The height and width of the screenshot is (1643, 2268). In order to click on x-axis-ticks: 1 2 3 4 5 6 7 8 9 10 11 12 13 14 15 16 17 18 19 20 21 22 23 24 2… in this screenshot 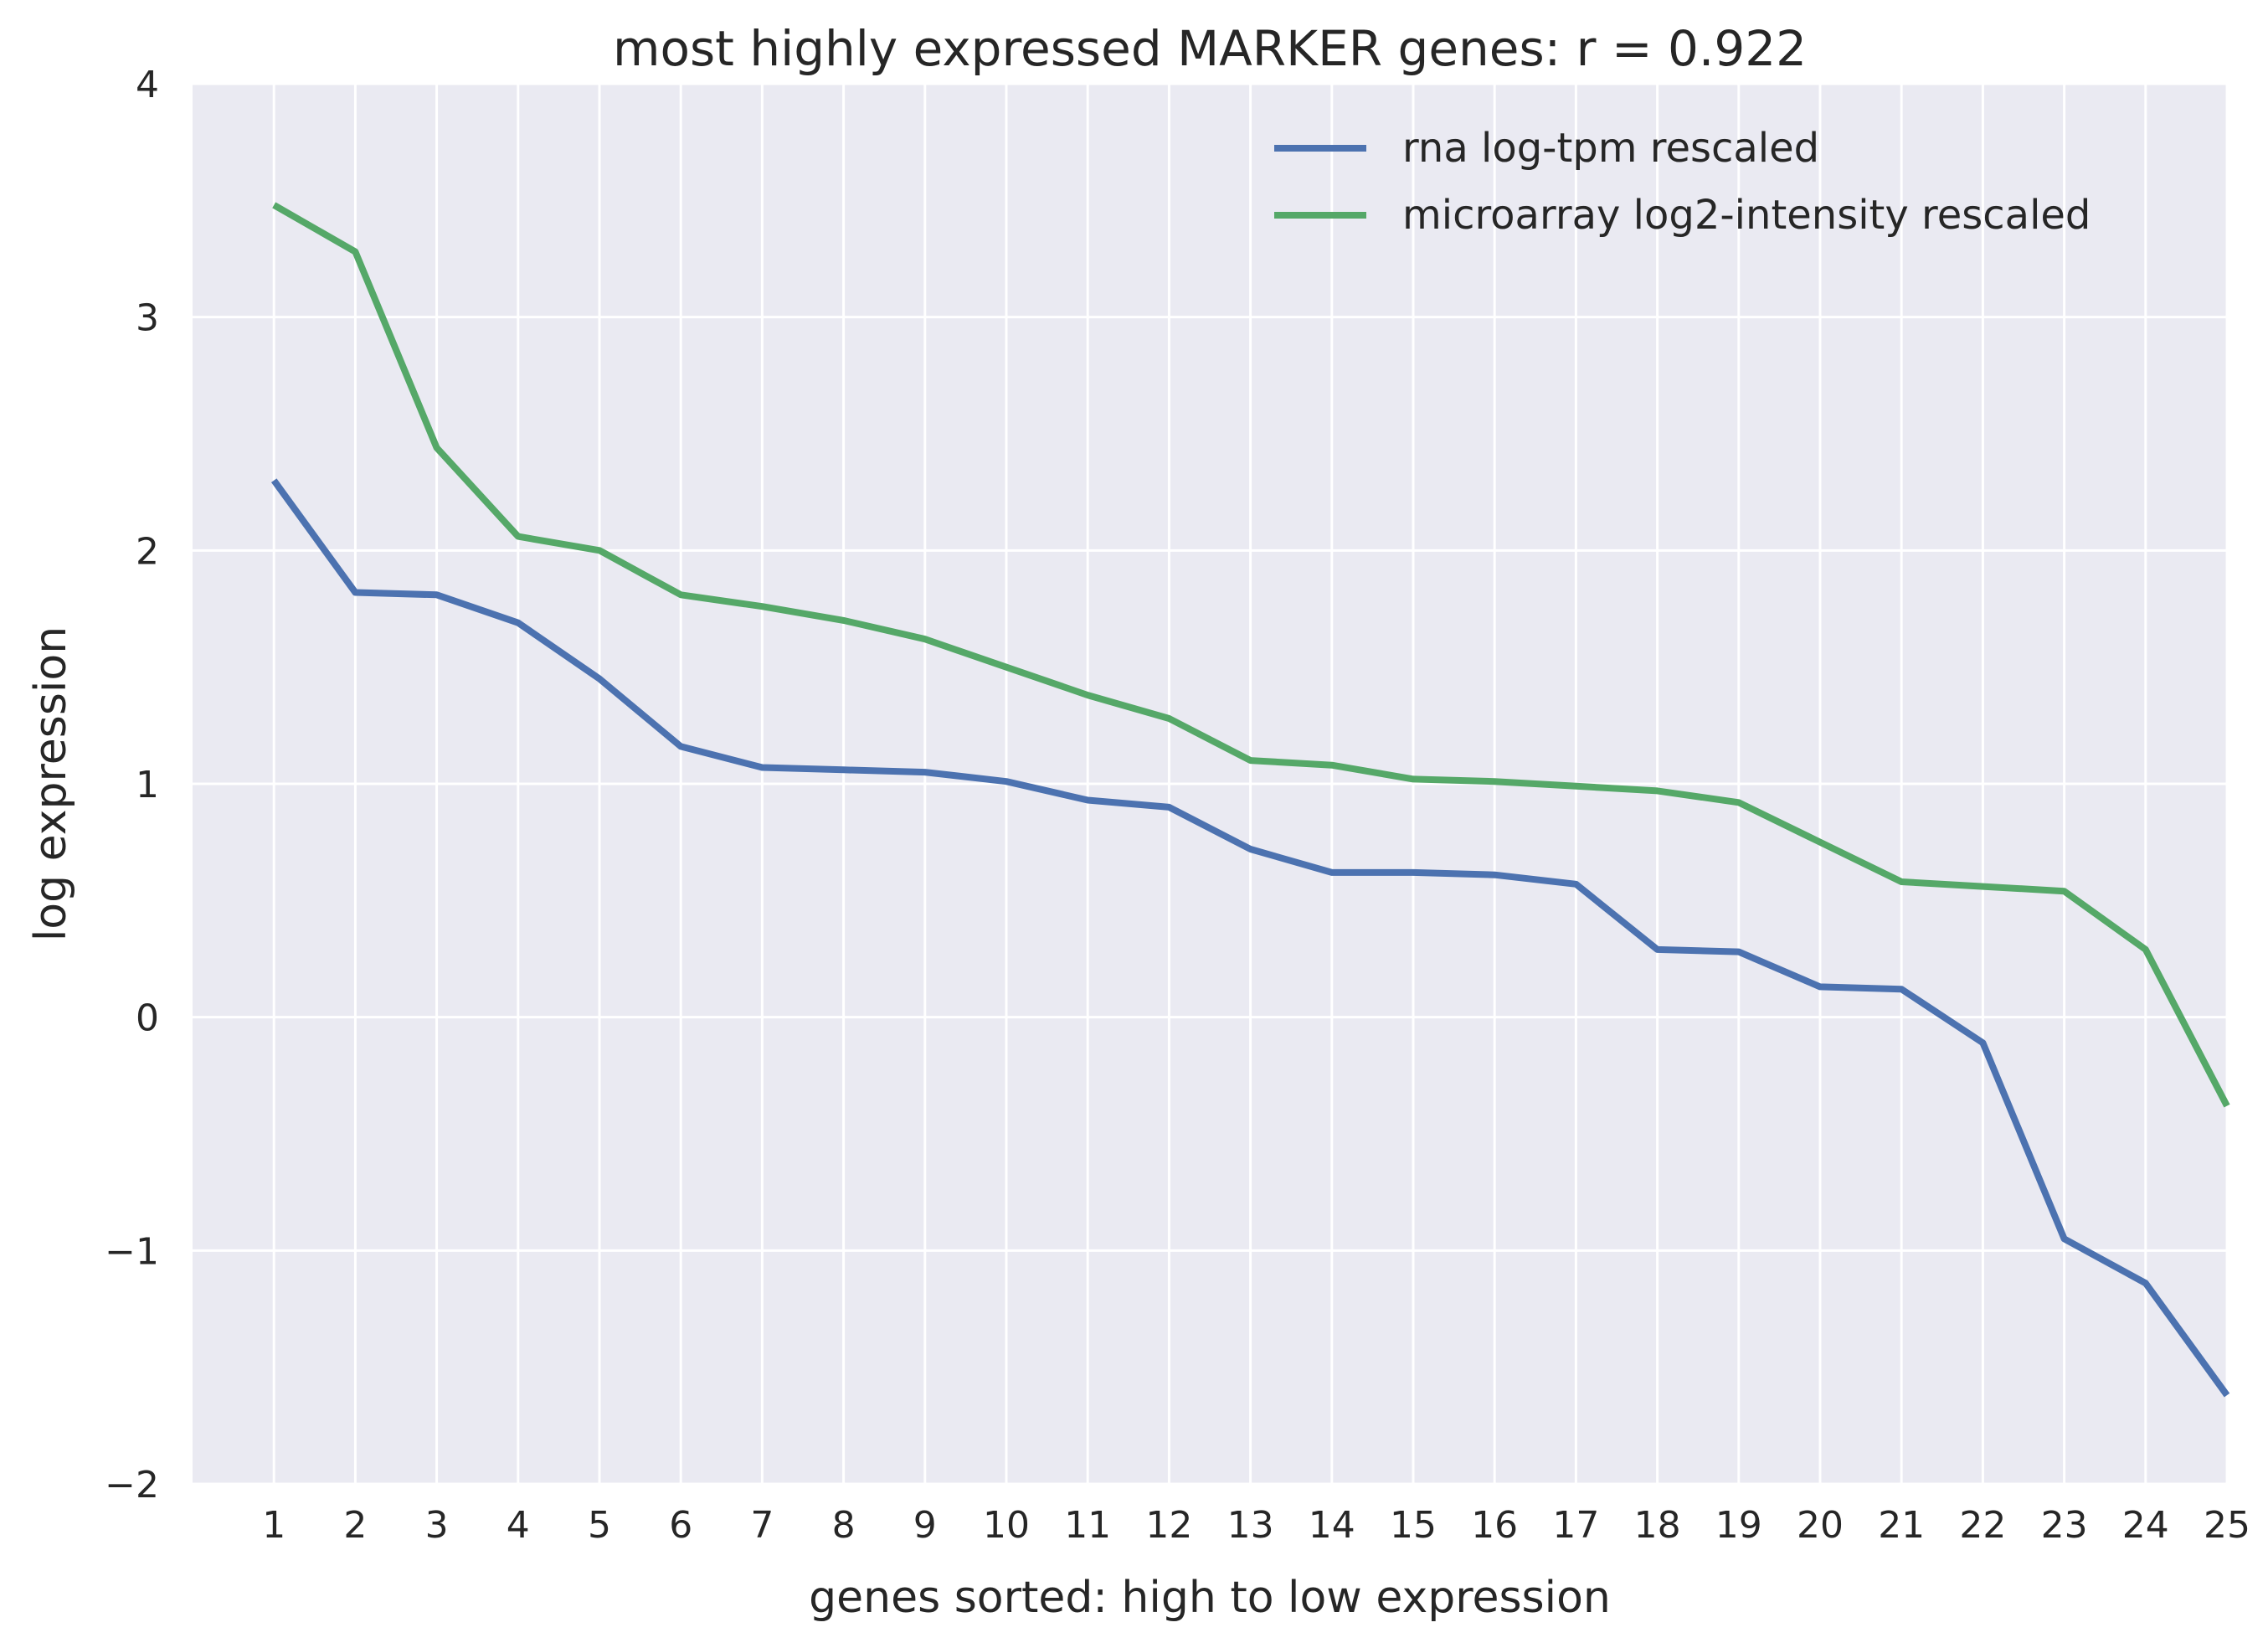, I will do `click(1256, 1525)`.